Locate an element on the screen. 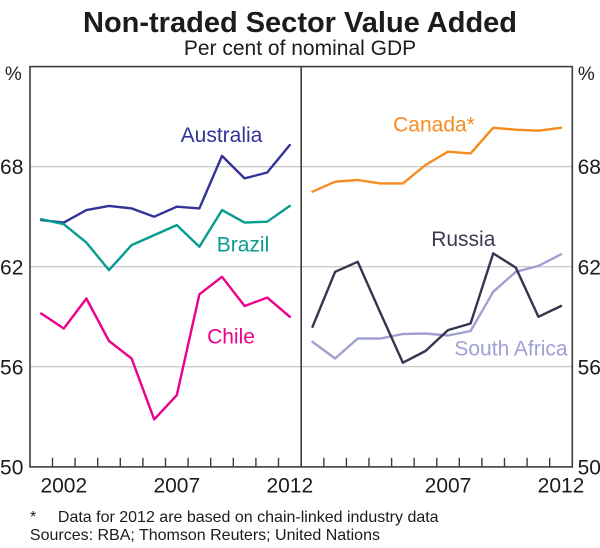 The height and width of the screenshot is (548, 600). svg-text: 2002 is located at coordinates (63, 486).